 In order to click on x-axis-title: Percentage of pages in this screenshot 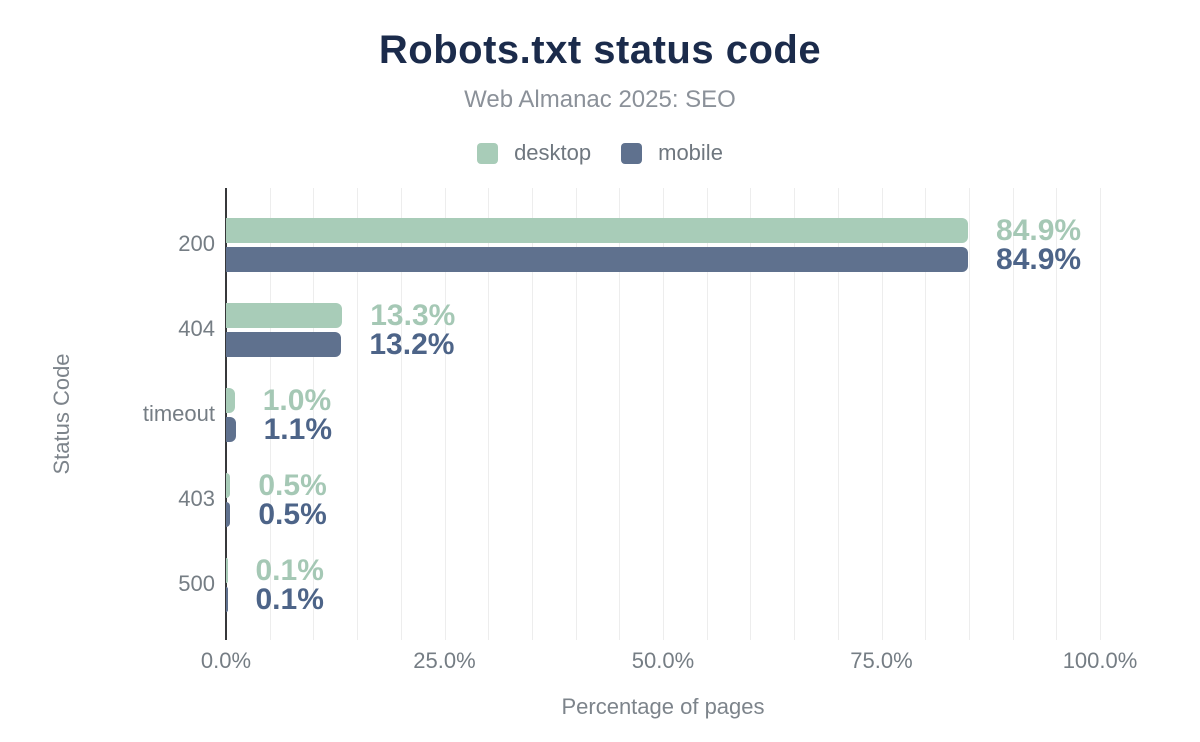, I will do `click(663, 706)`.